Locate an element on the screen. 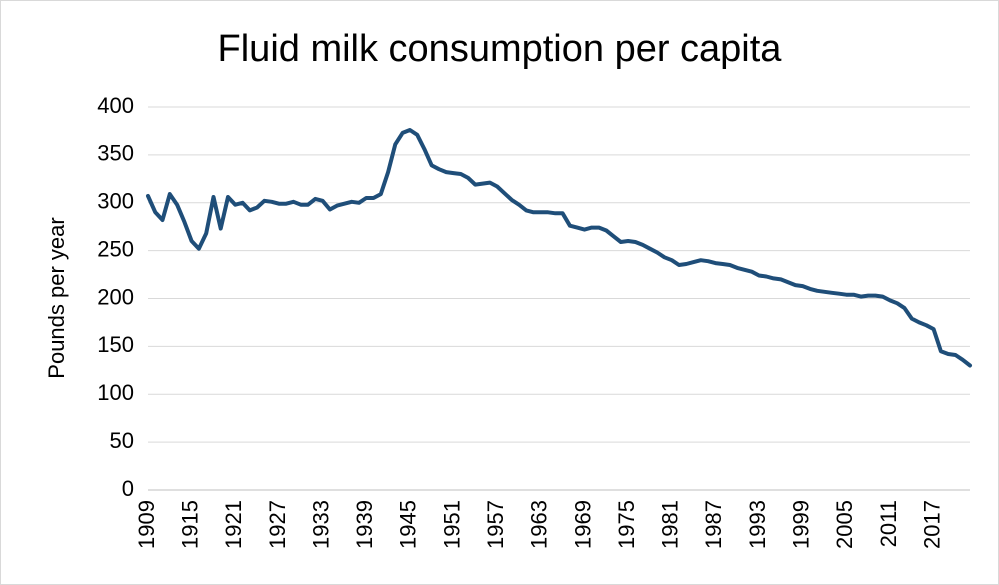 The width and height of the screenshot is (999, 585). x-tick-label: 1939 is located at coordinates (364, 524).